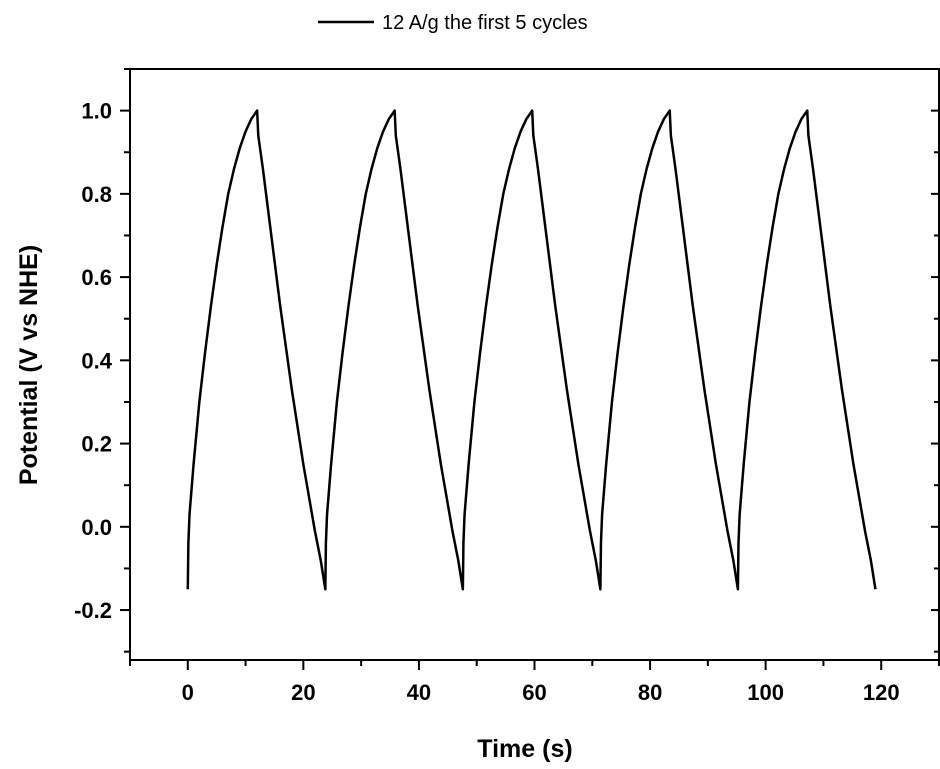 Image resolution: width=940 pixels, height=769 pixels. I want to click on legend: 12 A/g the first 5 cycles, so click(453, 23).